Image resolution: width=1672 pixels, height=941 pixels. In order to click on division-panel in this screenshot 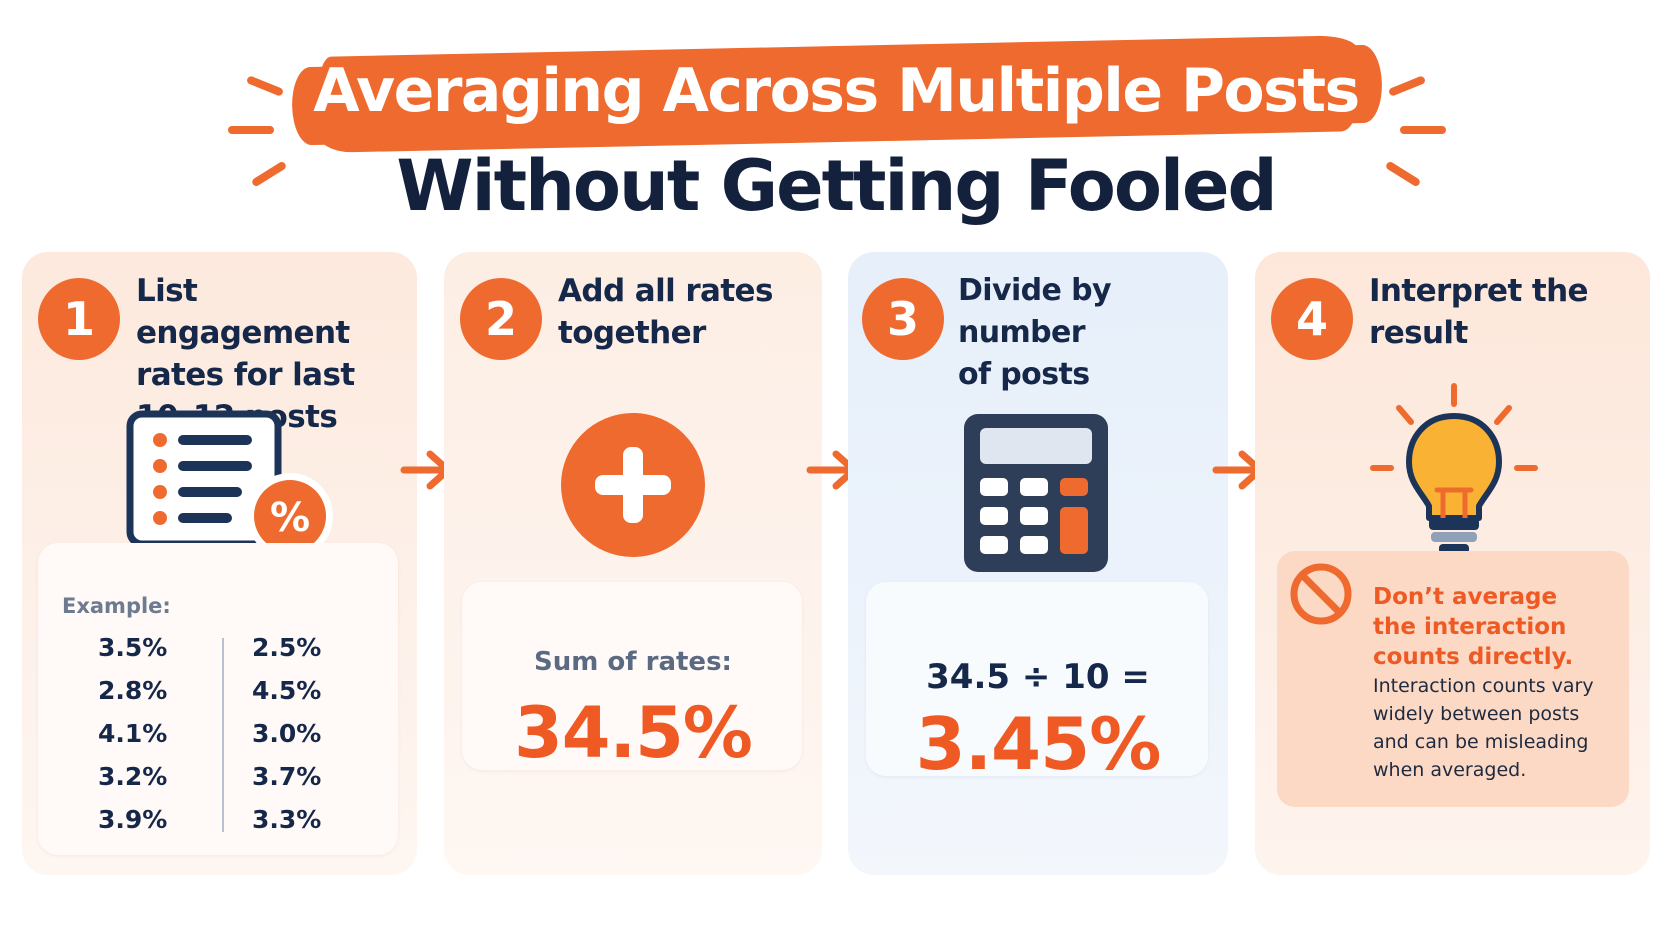, I will do `click(1037, 679)`.